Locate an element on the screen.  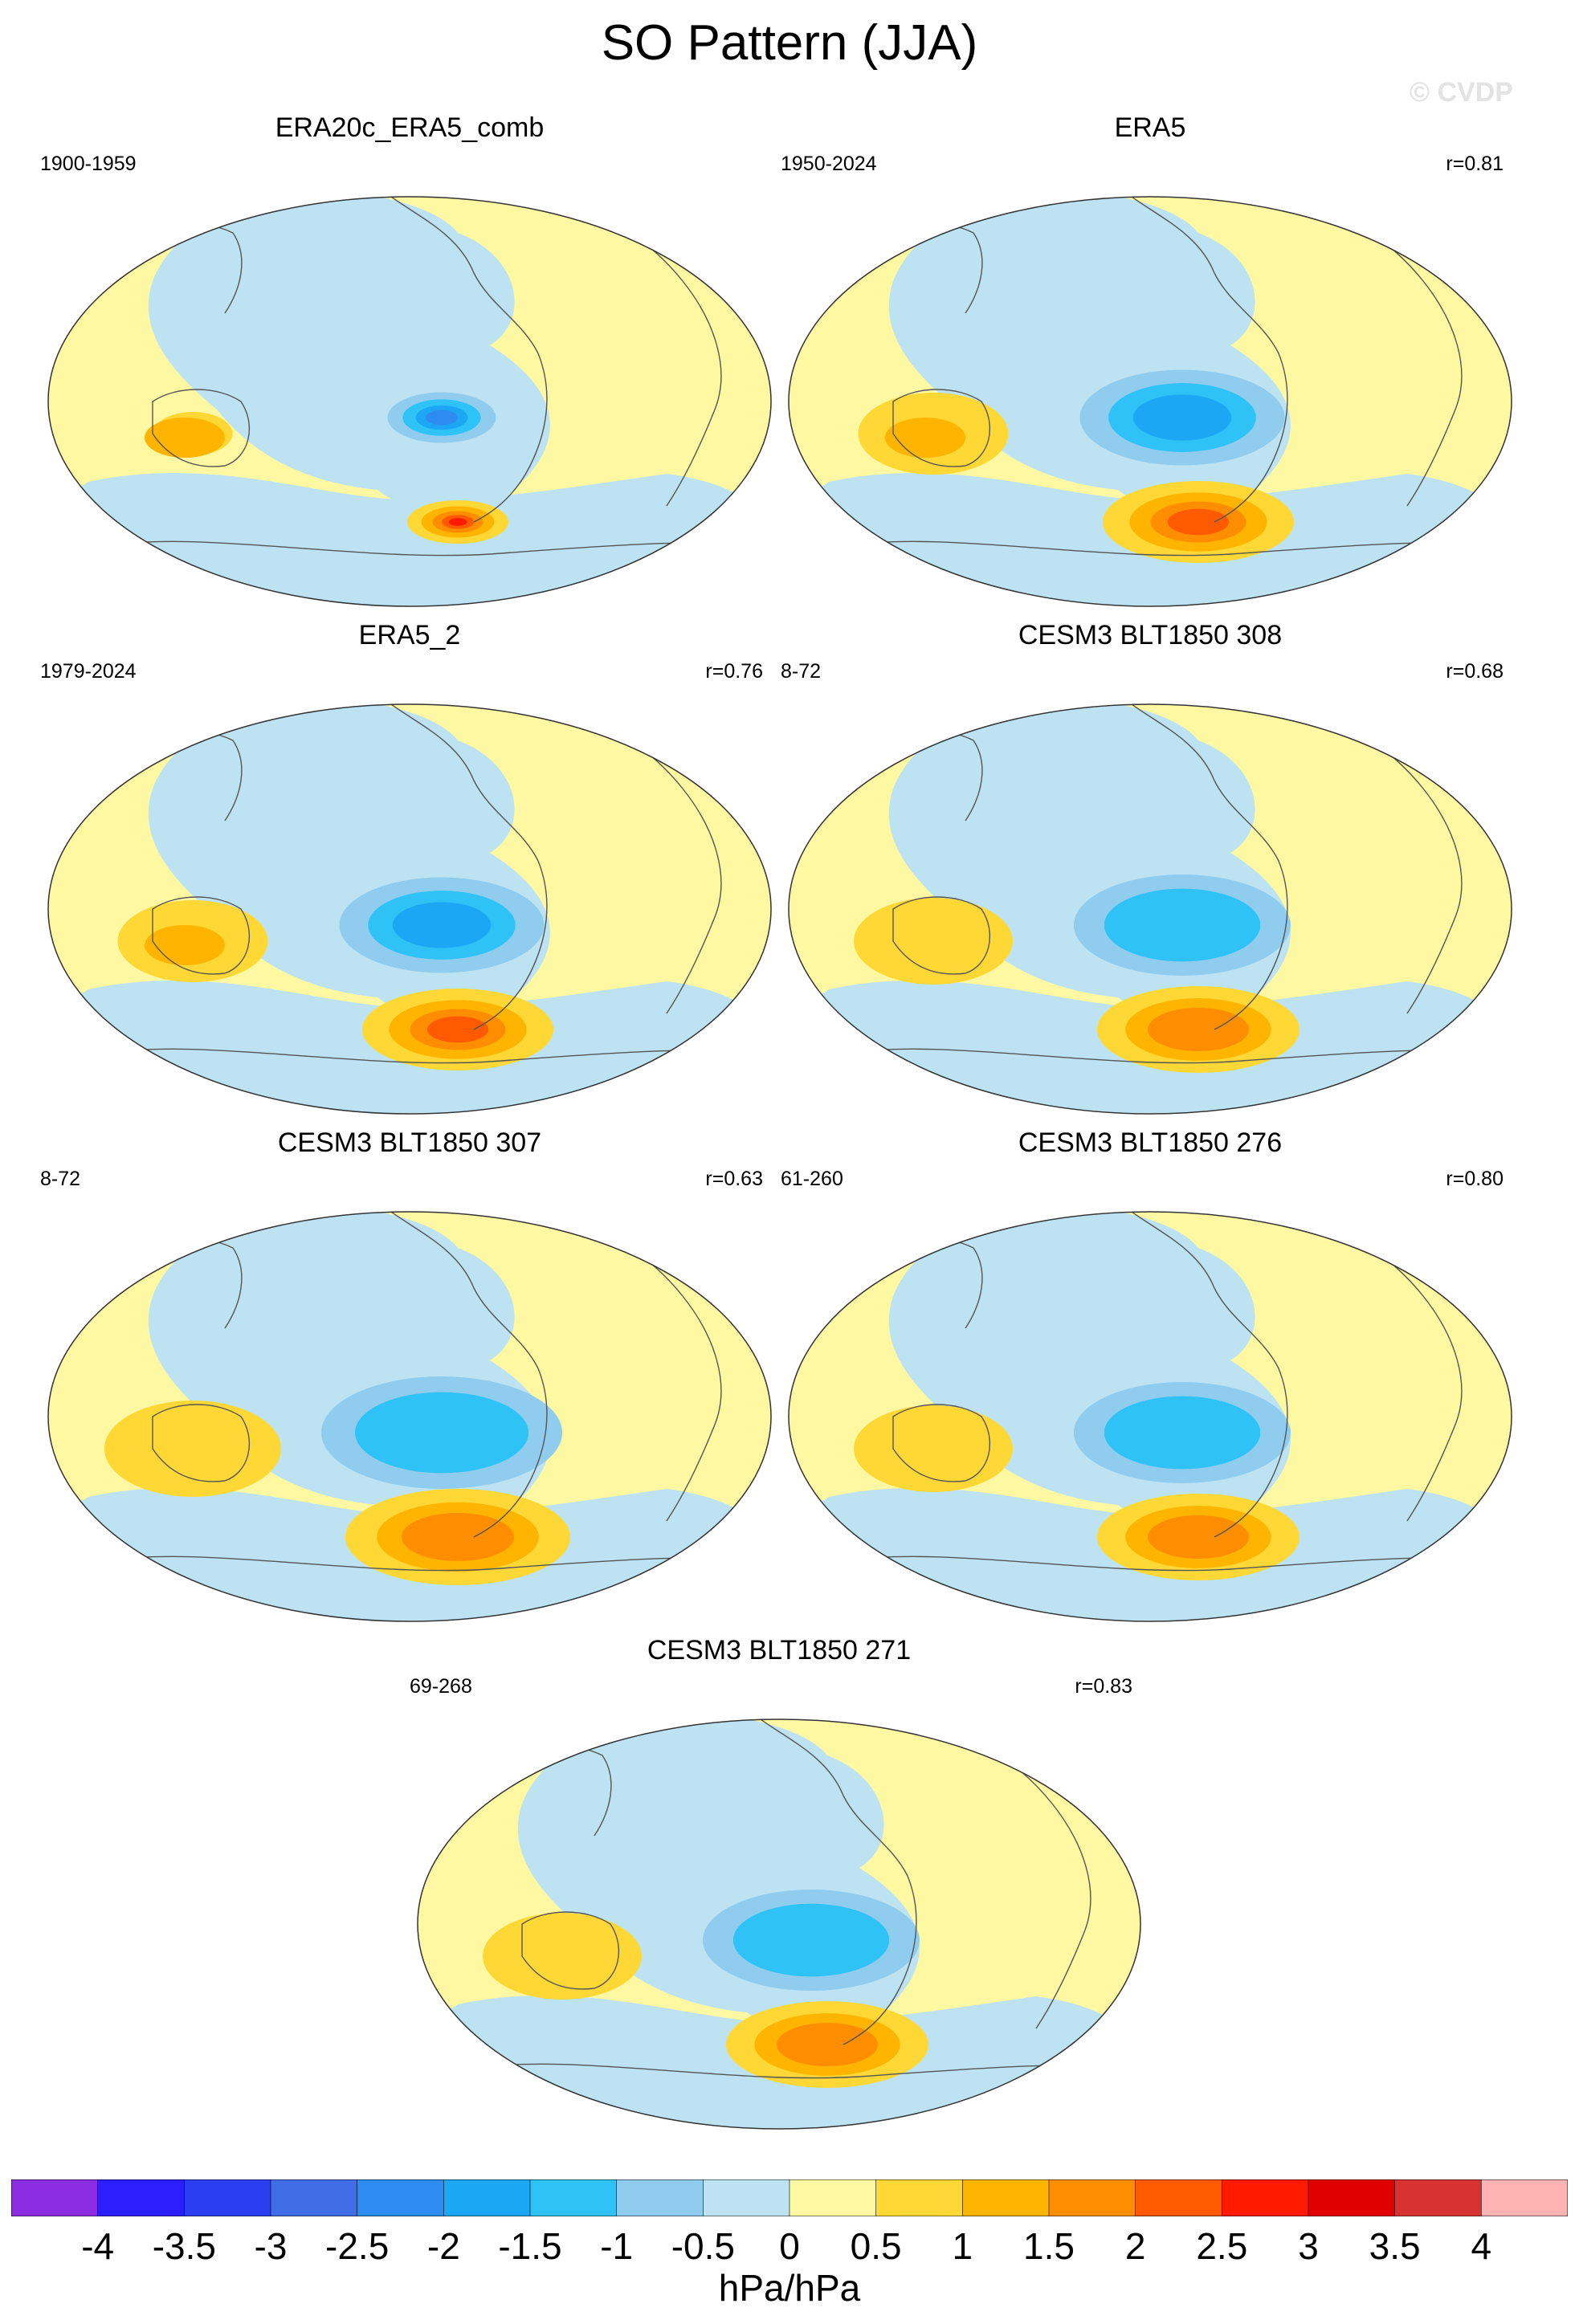
panel-title: CESM3 BLT1850 307 is located at coordinates (409, 1143).